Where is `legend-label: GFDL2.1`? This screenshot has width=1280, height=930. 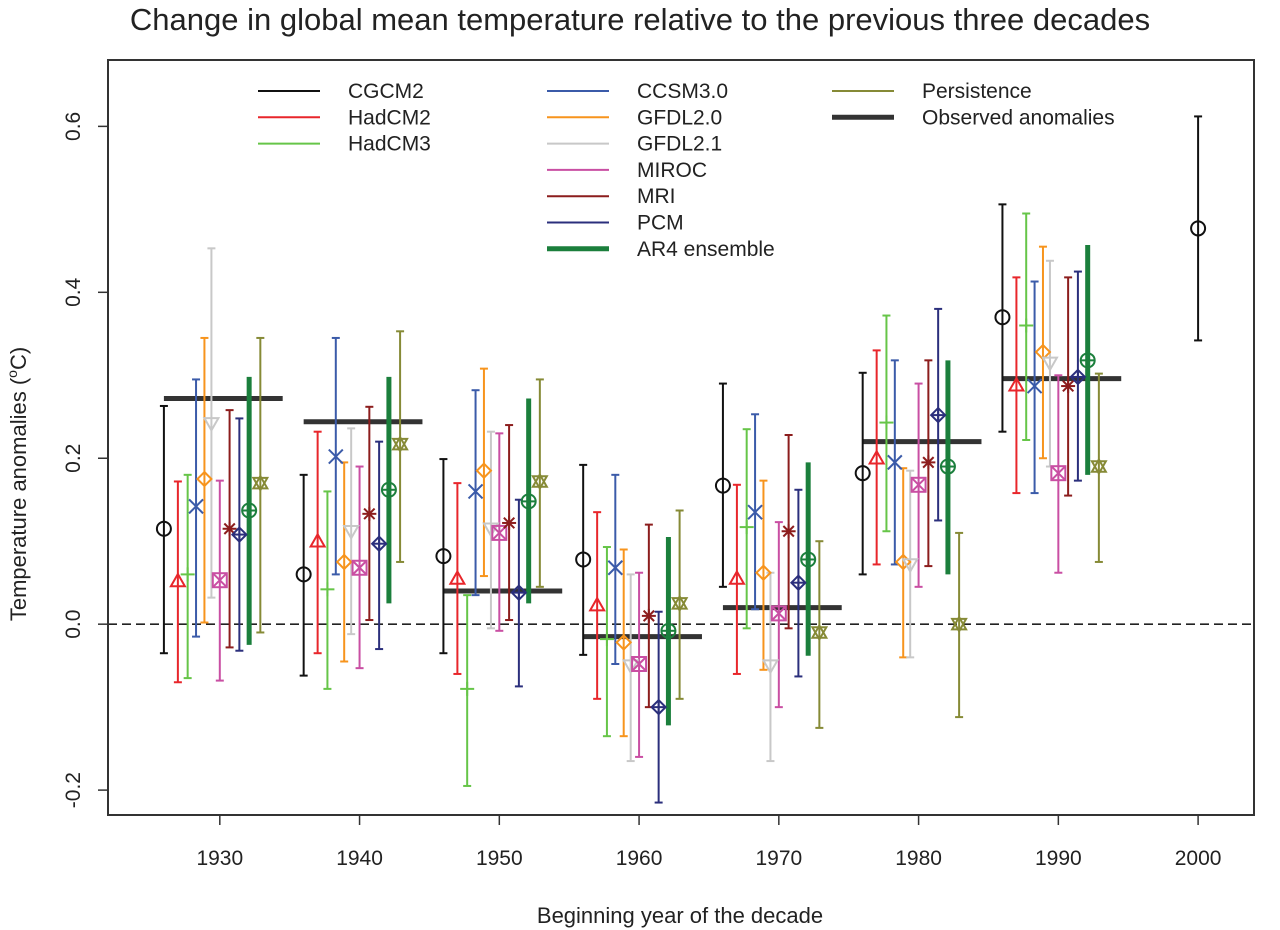
legend-label: GFDL2.1 is located at coordinates (679, 144).